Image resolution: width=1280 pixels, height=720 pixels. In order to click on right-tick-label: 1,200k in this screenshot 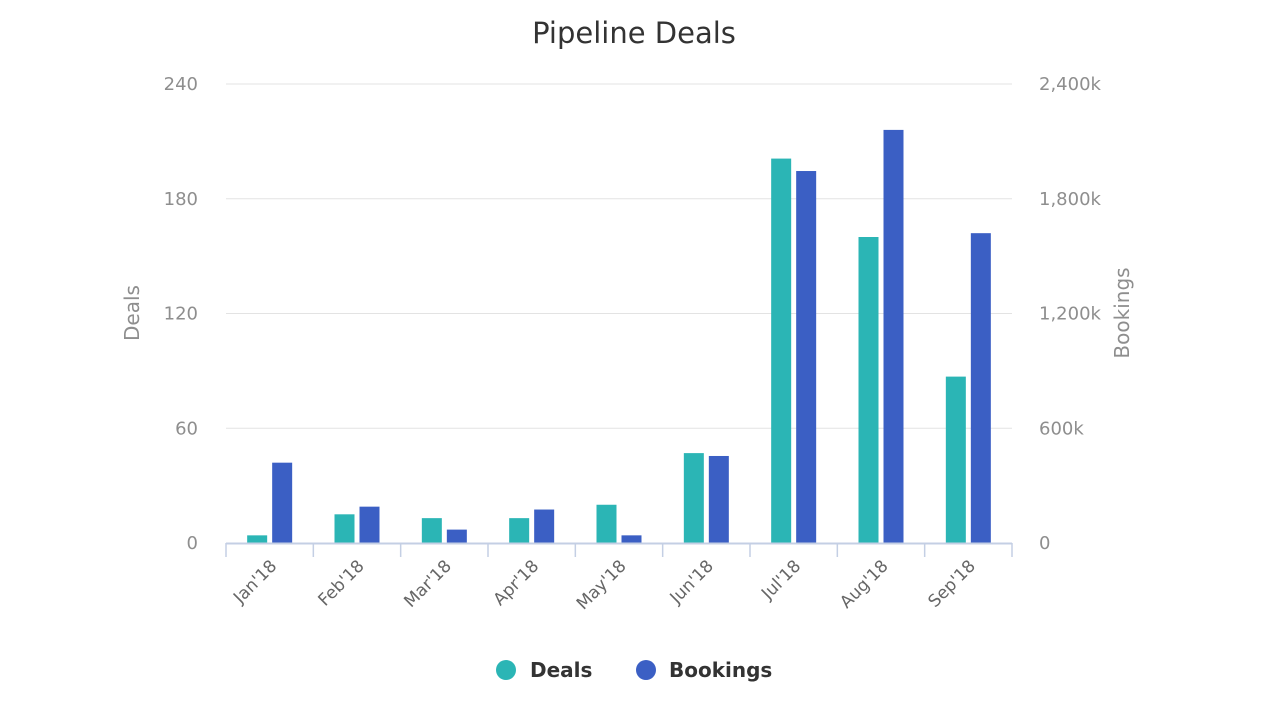, I will do `click(1070, 314)`.